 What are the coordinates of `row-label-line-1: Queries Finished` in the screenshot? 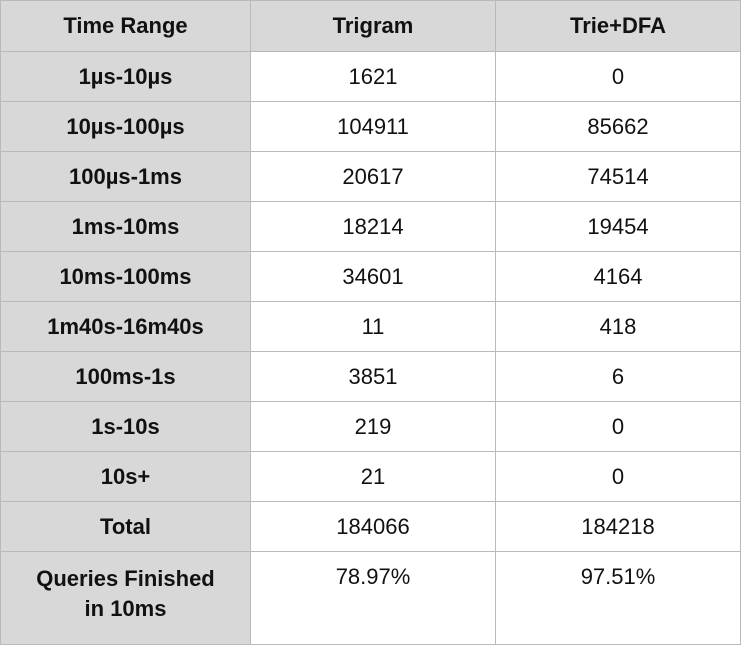 It's located at (125, 578).